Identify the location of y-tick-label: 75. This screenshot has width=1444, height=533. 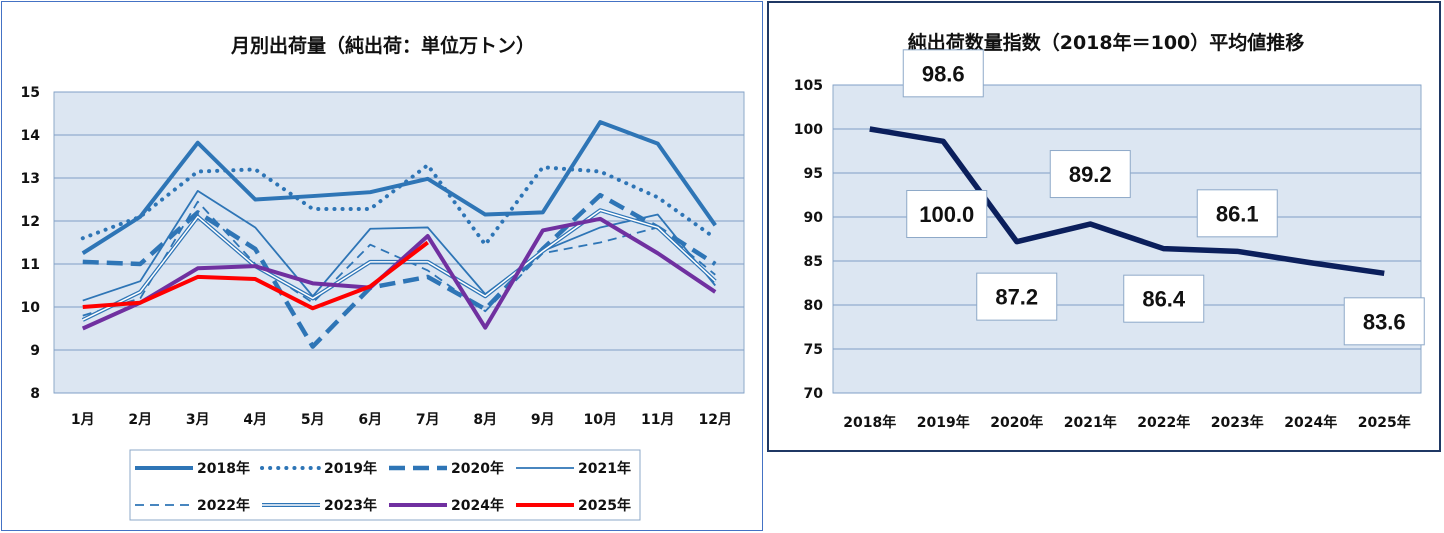
(813, 350).